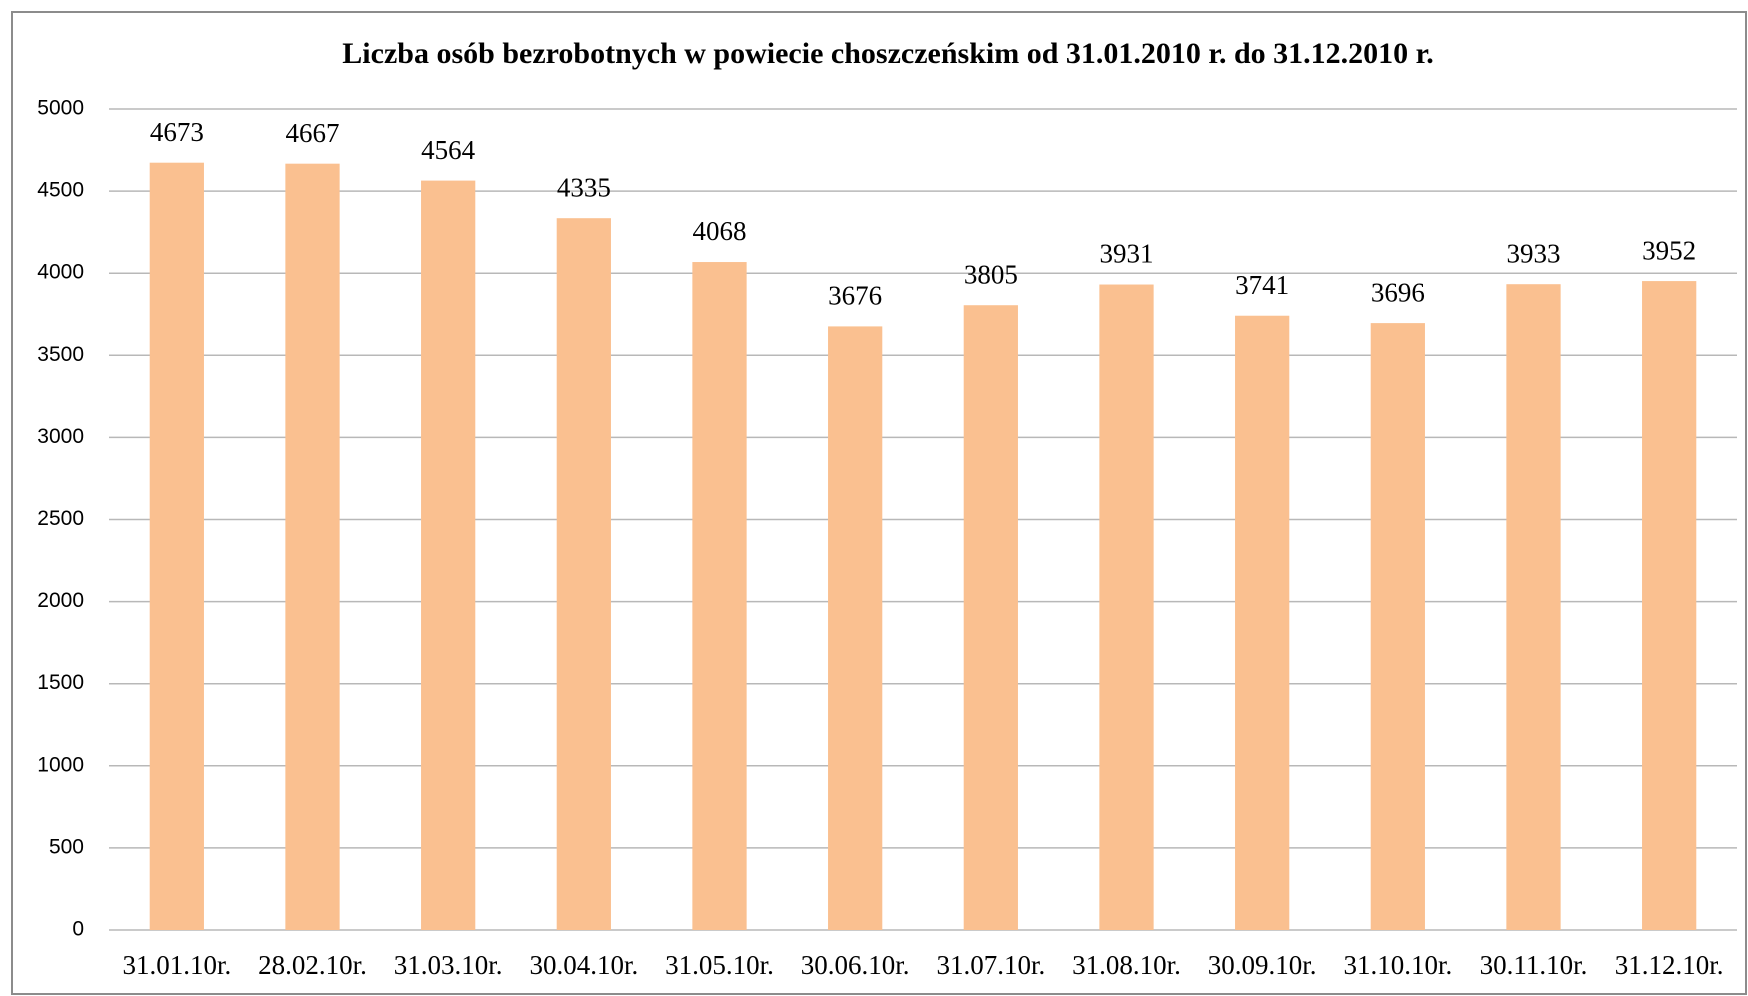  What do you see at coordinates (583, 965) in the screenshot?
I see `x-tick-label: 30.04.10r.` at bounding box center [583, 965].